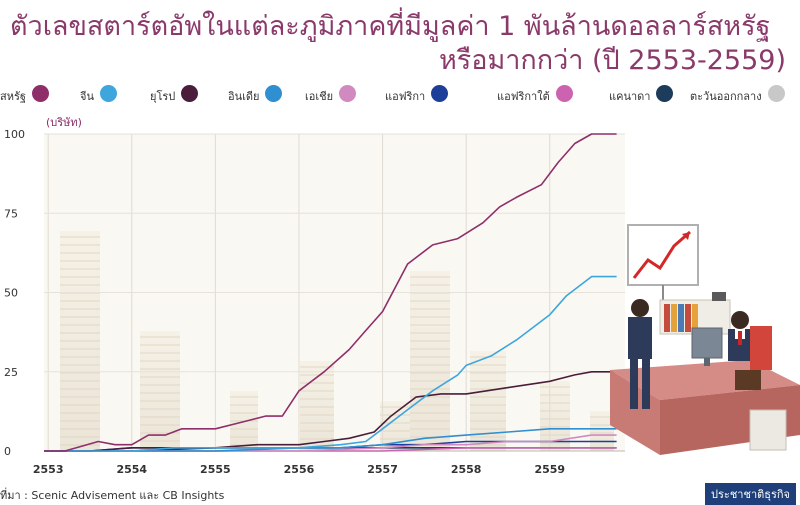 This screenshot has width=800, height=505. What do you see at coordinates (11, 213) in the screenshot?
I see `y-tick-label: 75` at bounding box center [11, 213].